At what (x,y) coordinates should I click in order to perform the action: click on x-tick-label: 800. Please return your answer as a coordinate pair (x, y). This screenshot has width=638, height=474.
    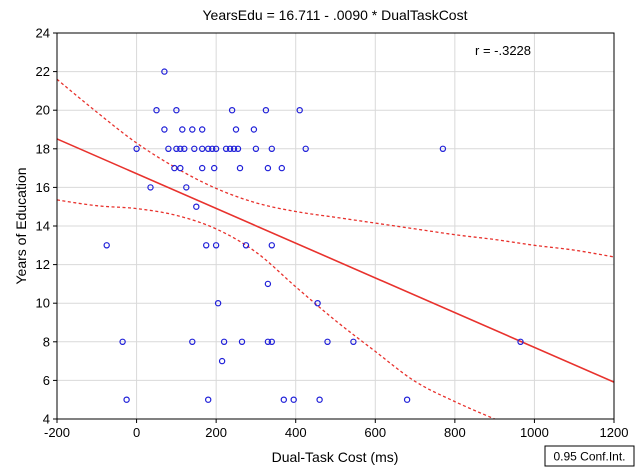
    Looking at the image, I should click on (455, 432).